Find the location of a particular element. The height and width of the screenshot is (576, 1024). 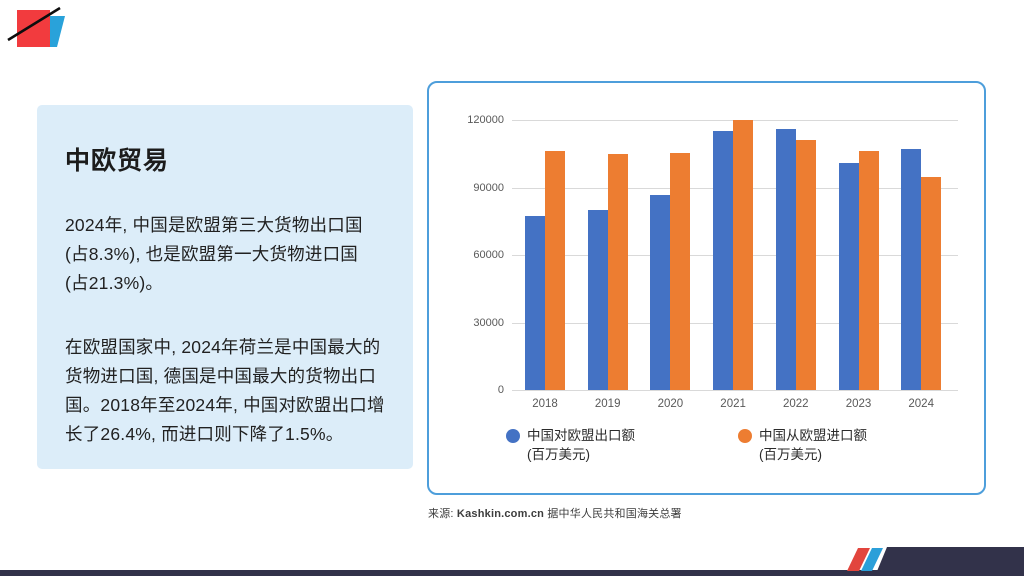

bar-imports-2024 is located at coordinates (931, 283).